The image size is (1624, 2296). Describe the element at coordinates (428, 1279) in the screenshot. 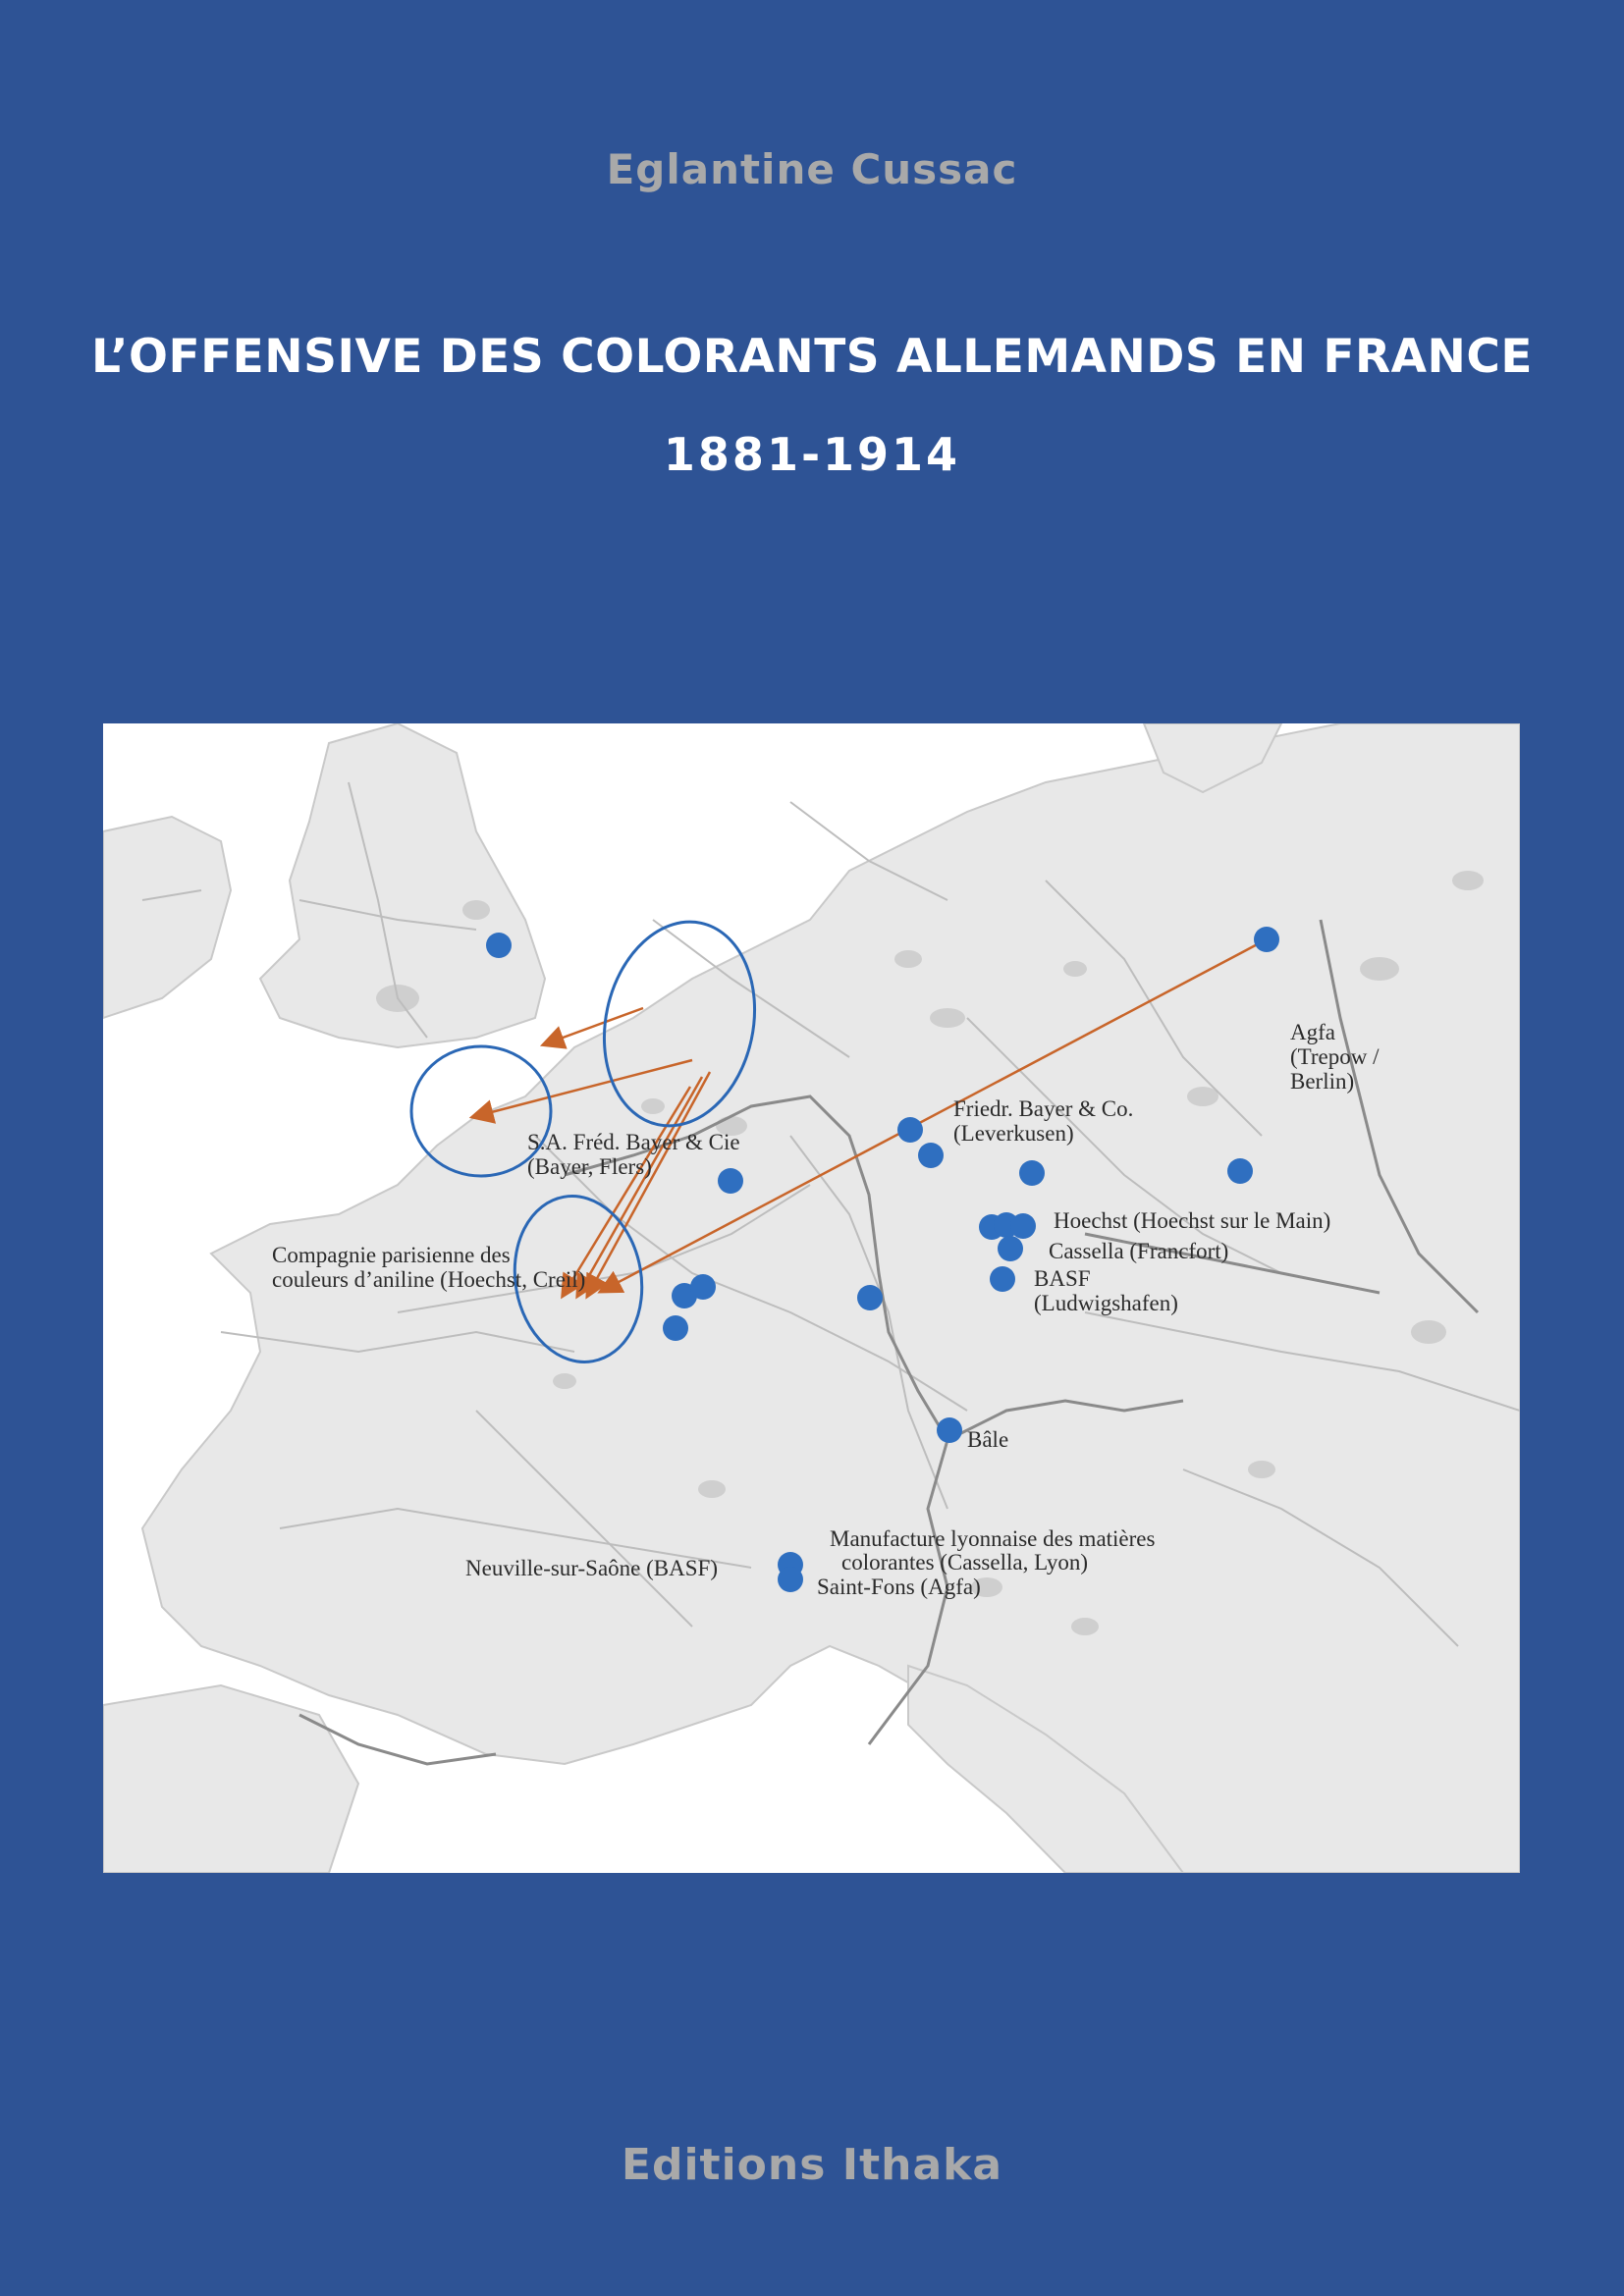

I see `label-compagnie-2: couleurs d’aniline (Hoechst, Creil)` at that location.